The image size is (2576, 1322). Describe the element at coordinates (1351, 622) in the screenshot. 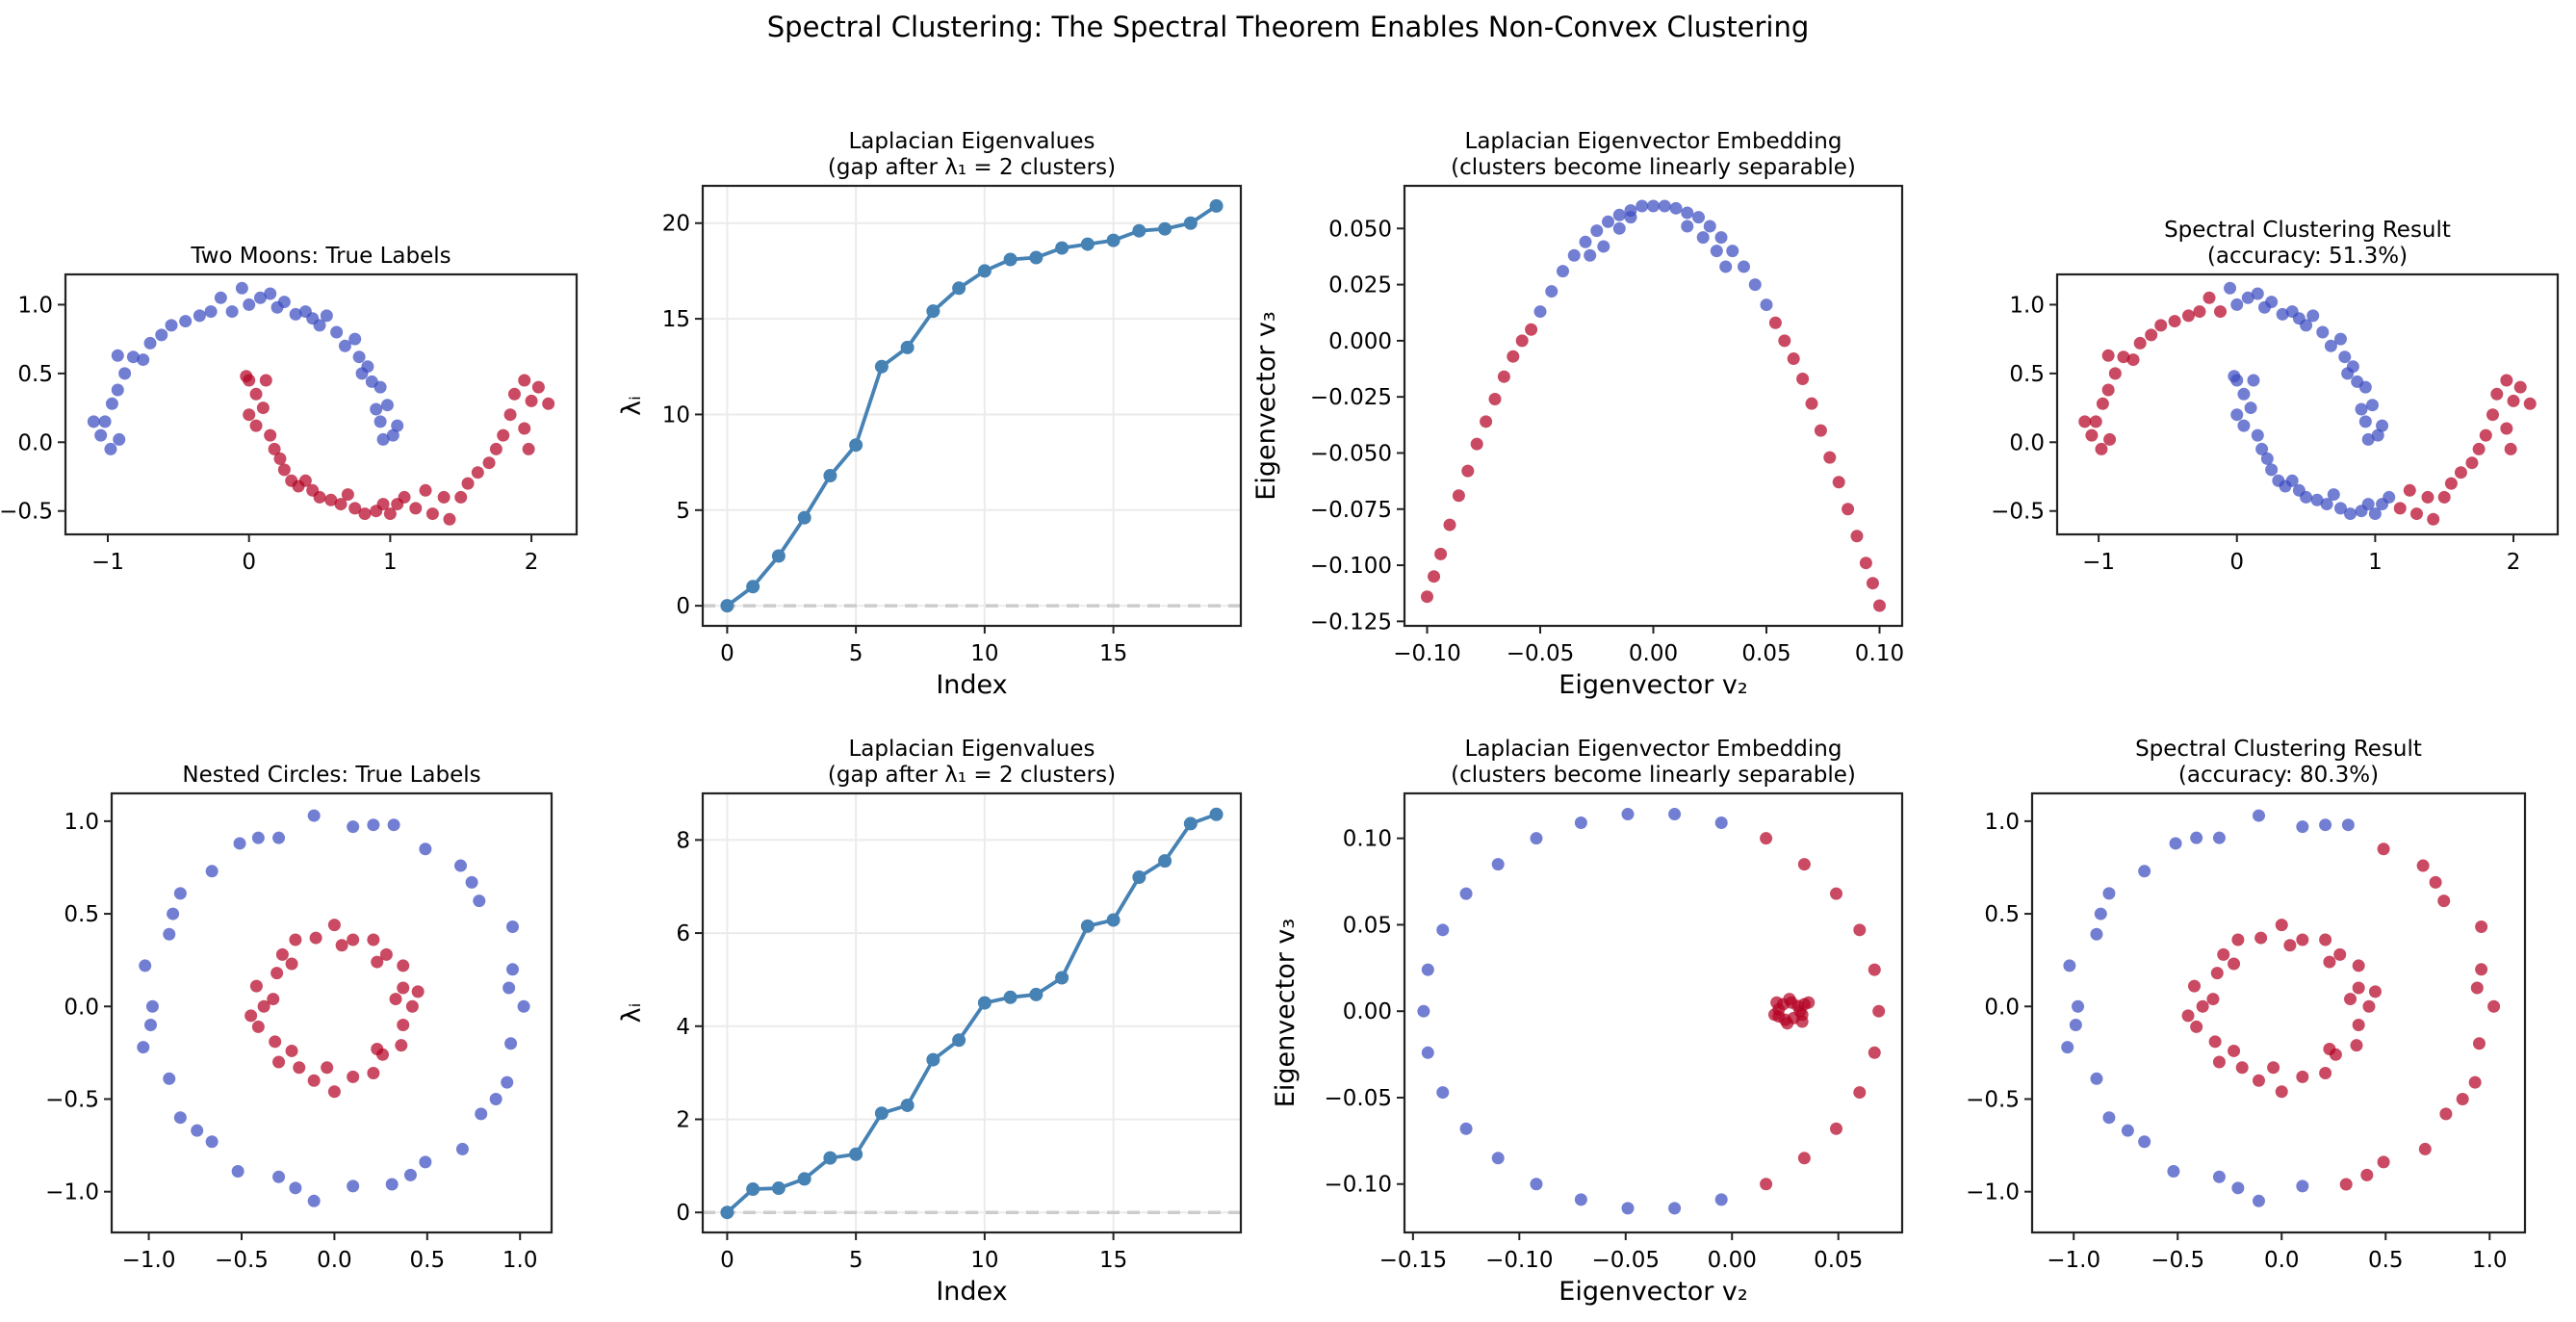

I see `y-tick-label: −0.125` at that location.